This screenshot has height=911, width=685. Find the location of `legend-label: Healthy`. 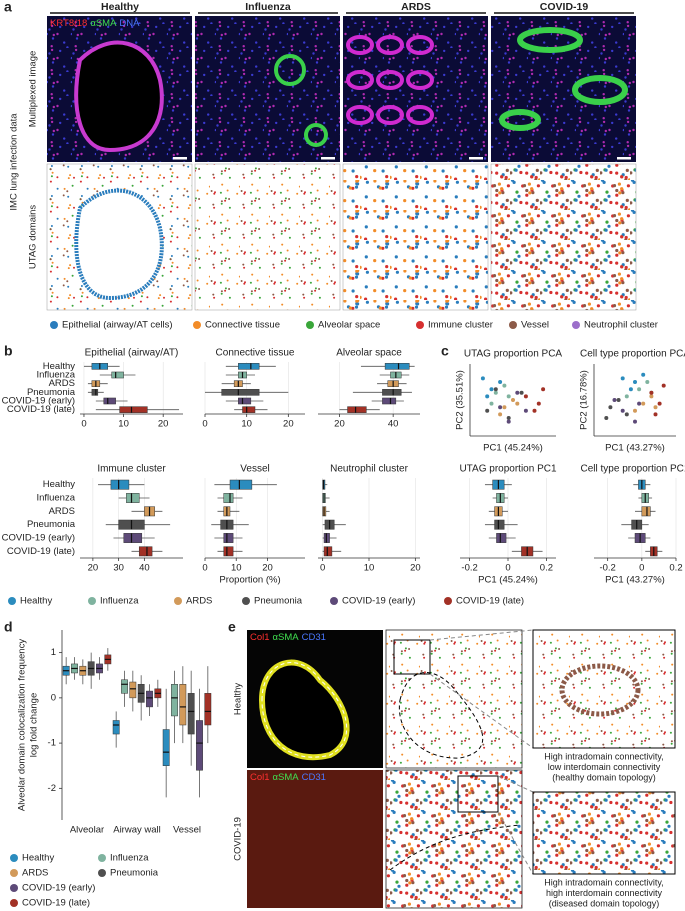

legend-label: Healthy is located at coordinates (38, 858).